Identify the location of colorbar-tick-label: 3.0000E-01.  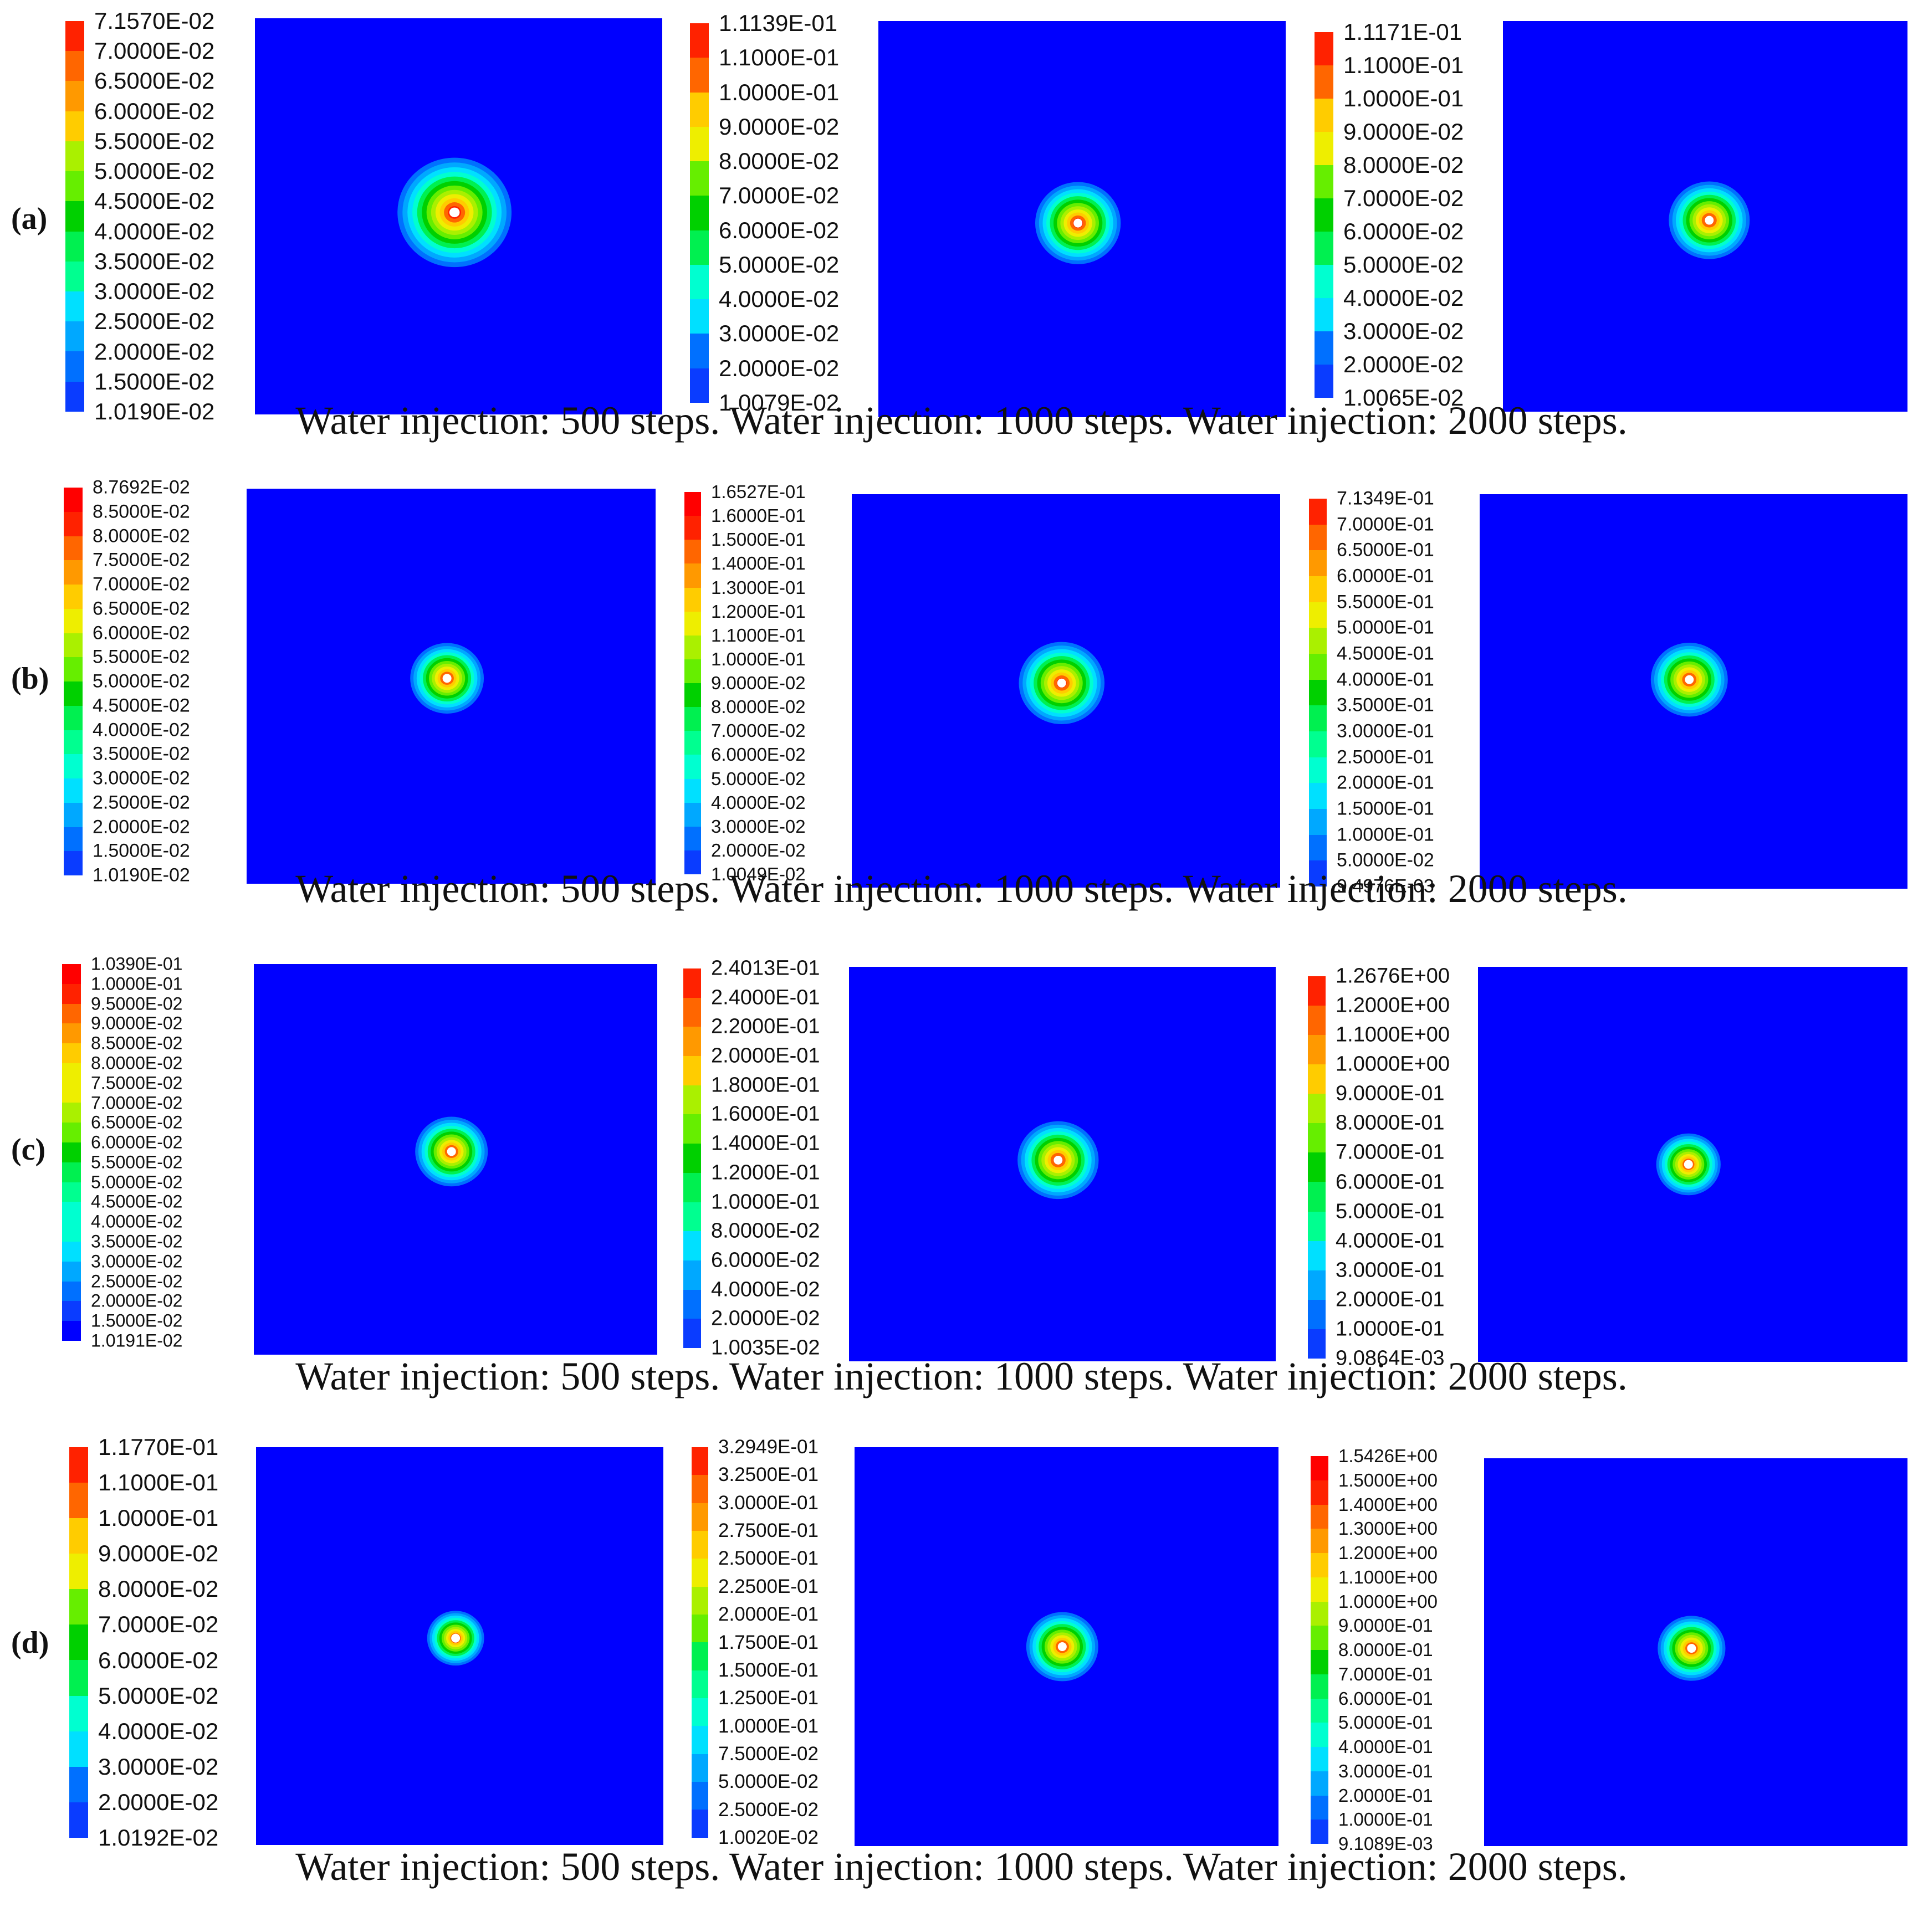
(1385, 1770).